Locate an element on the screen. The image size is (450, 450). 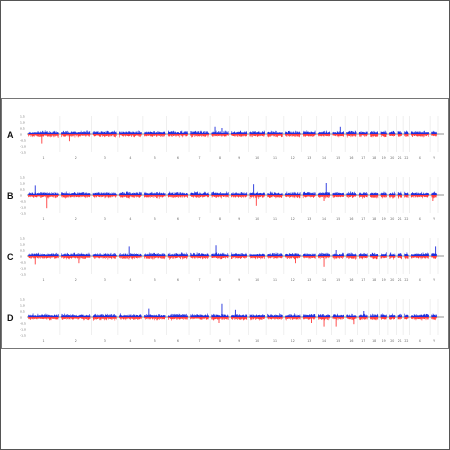
panel-label: A is located at coordinates (10, 135).